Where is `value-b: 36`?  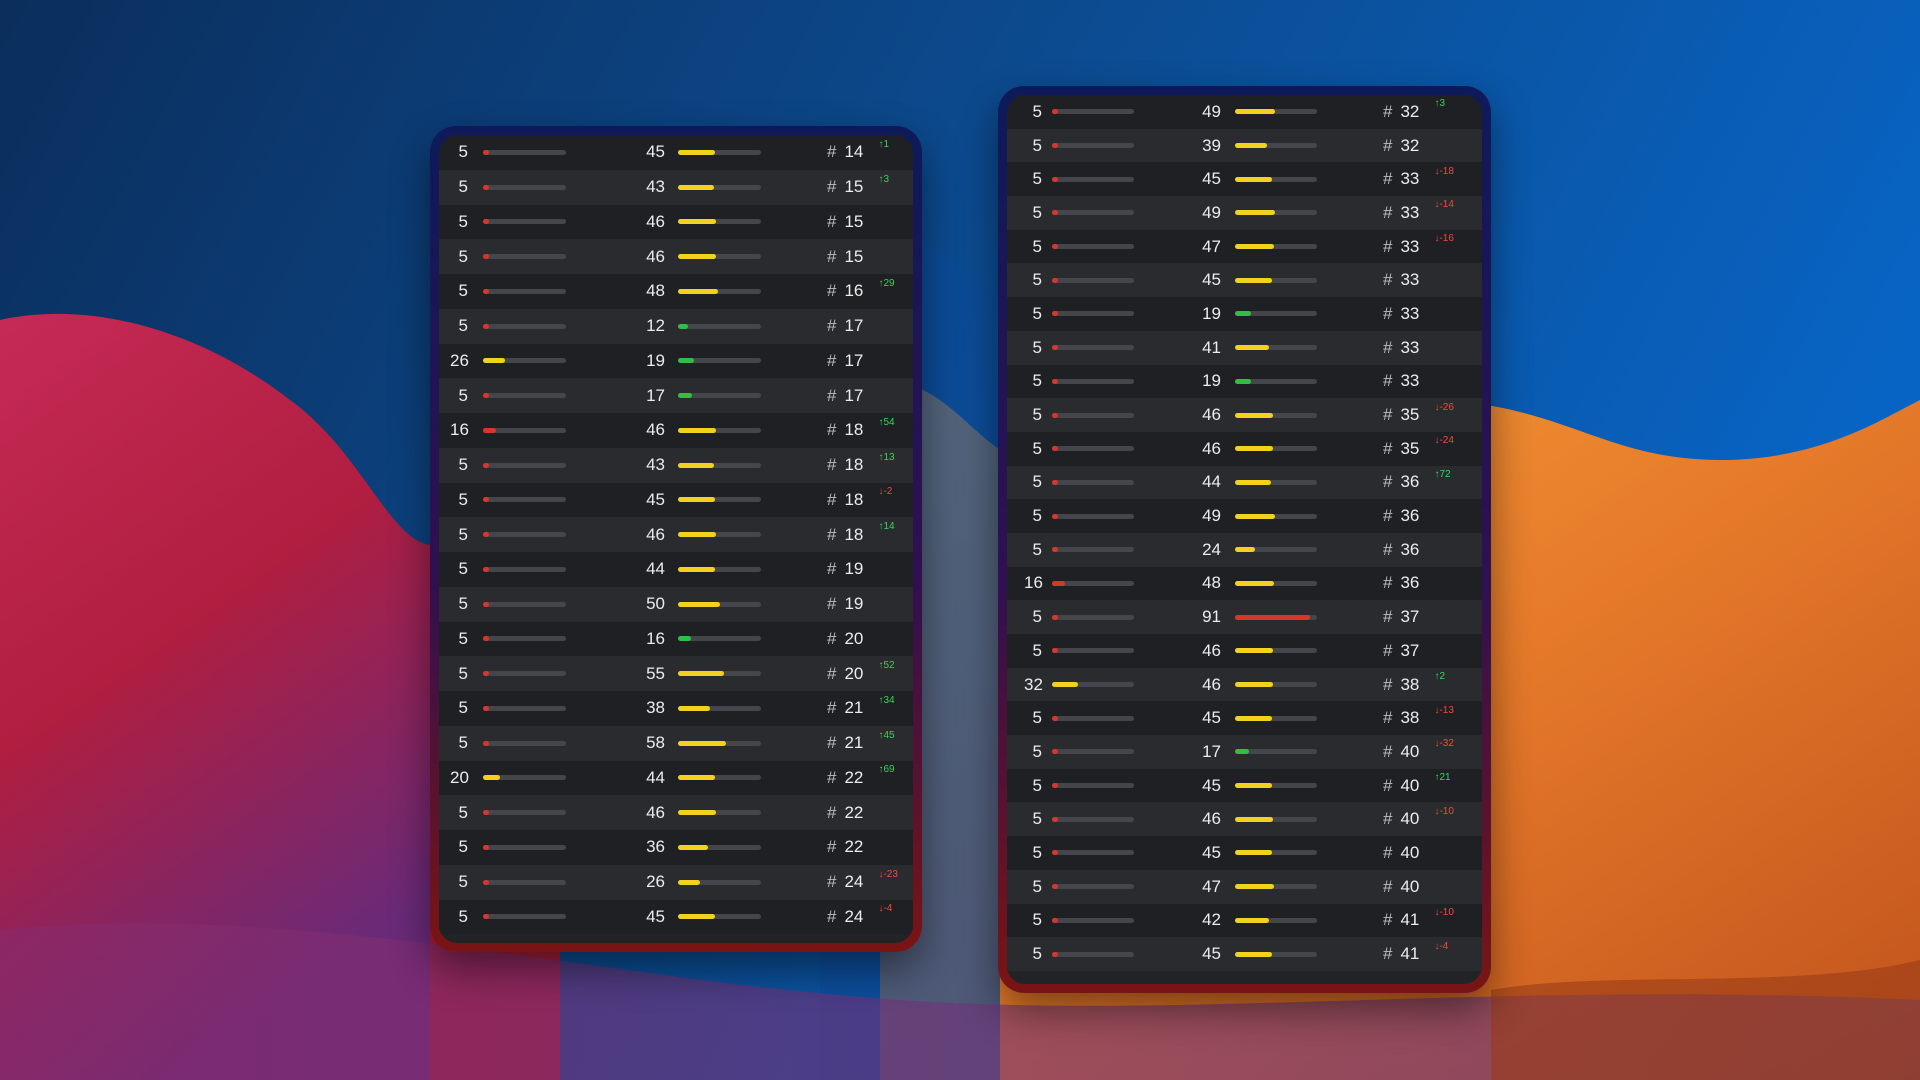 value-b: 36 is located at coordinates (655, 847).